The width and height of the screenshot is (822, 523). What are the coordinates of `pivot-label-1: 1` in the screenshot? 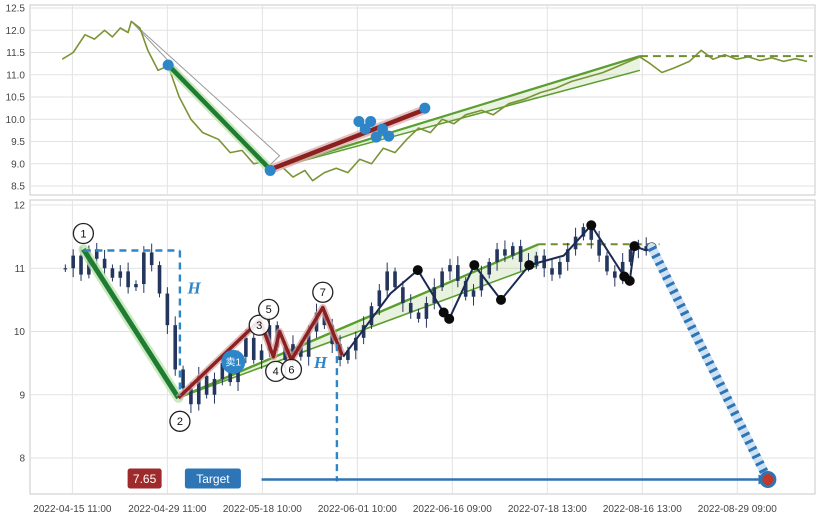 It's located at (83, 234).